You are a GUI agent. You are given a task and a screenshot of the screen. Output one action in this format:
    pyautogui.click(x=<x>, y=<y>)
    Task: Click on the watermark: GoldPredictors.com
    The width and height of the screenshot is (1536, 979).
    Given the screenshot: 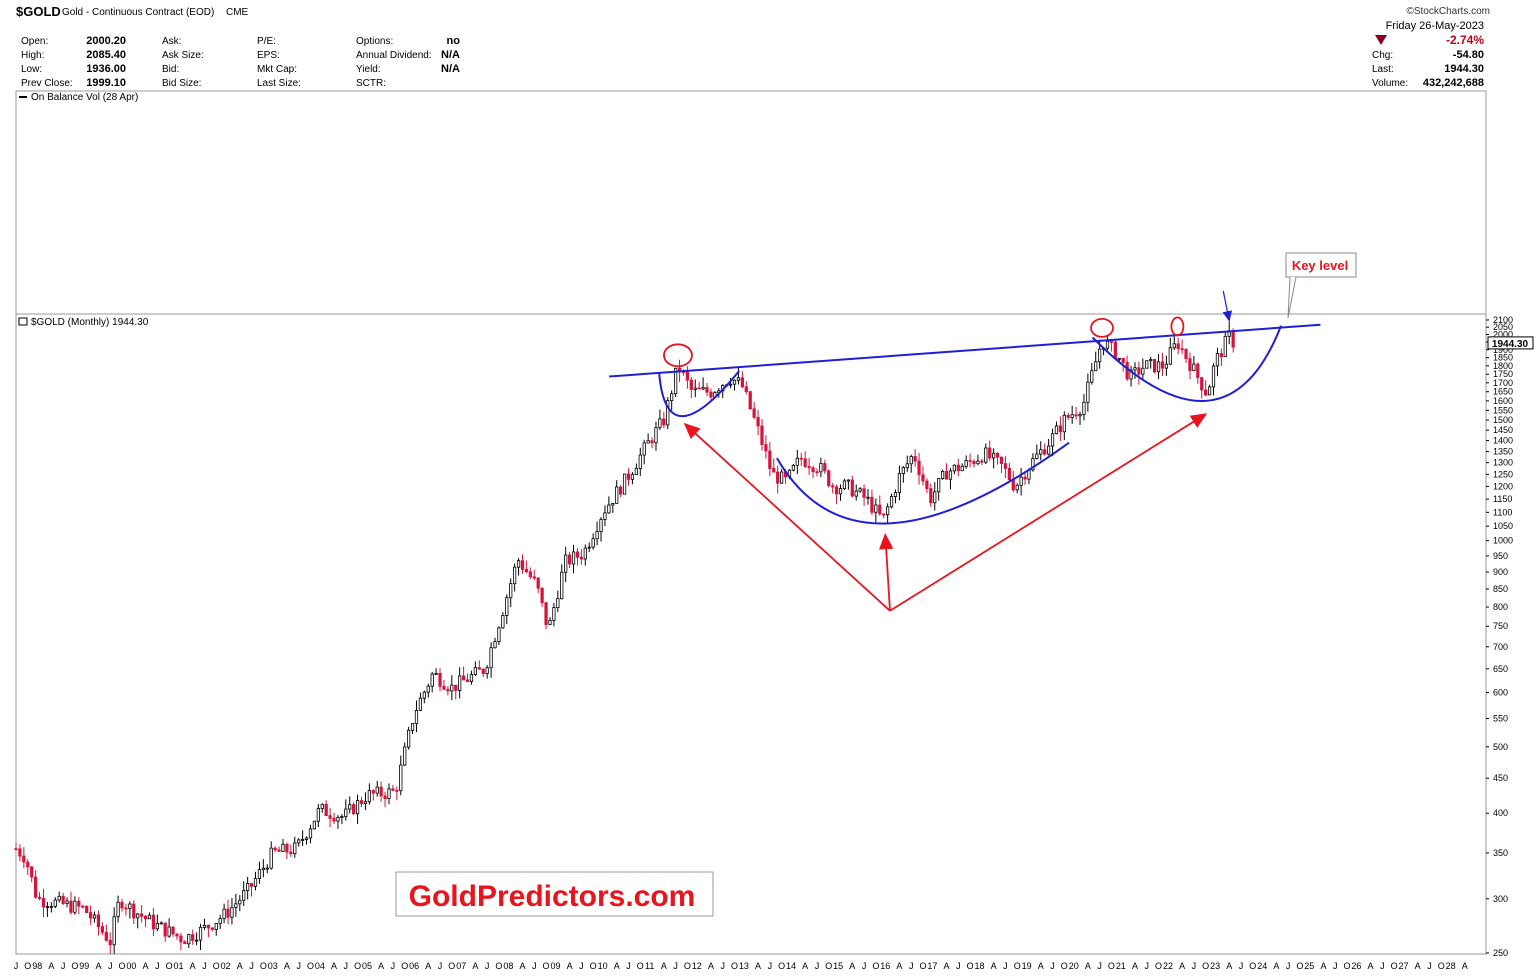 What is the action you would take?
    pyautogui.click(x=554, y=894)
    